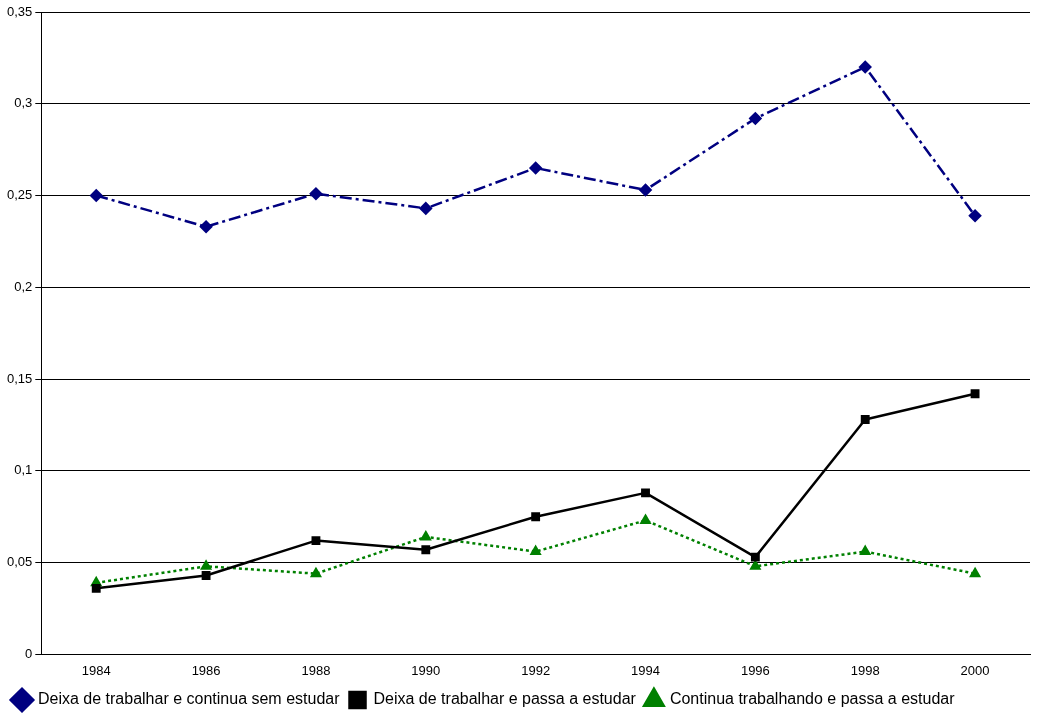 The image size is (1044, 722). Describe the element at coordinates (19, 378) in the screenshot. I see `y-tick-label: 0,15` at that location.